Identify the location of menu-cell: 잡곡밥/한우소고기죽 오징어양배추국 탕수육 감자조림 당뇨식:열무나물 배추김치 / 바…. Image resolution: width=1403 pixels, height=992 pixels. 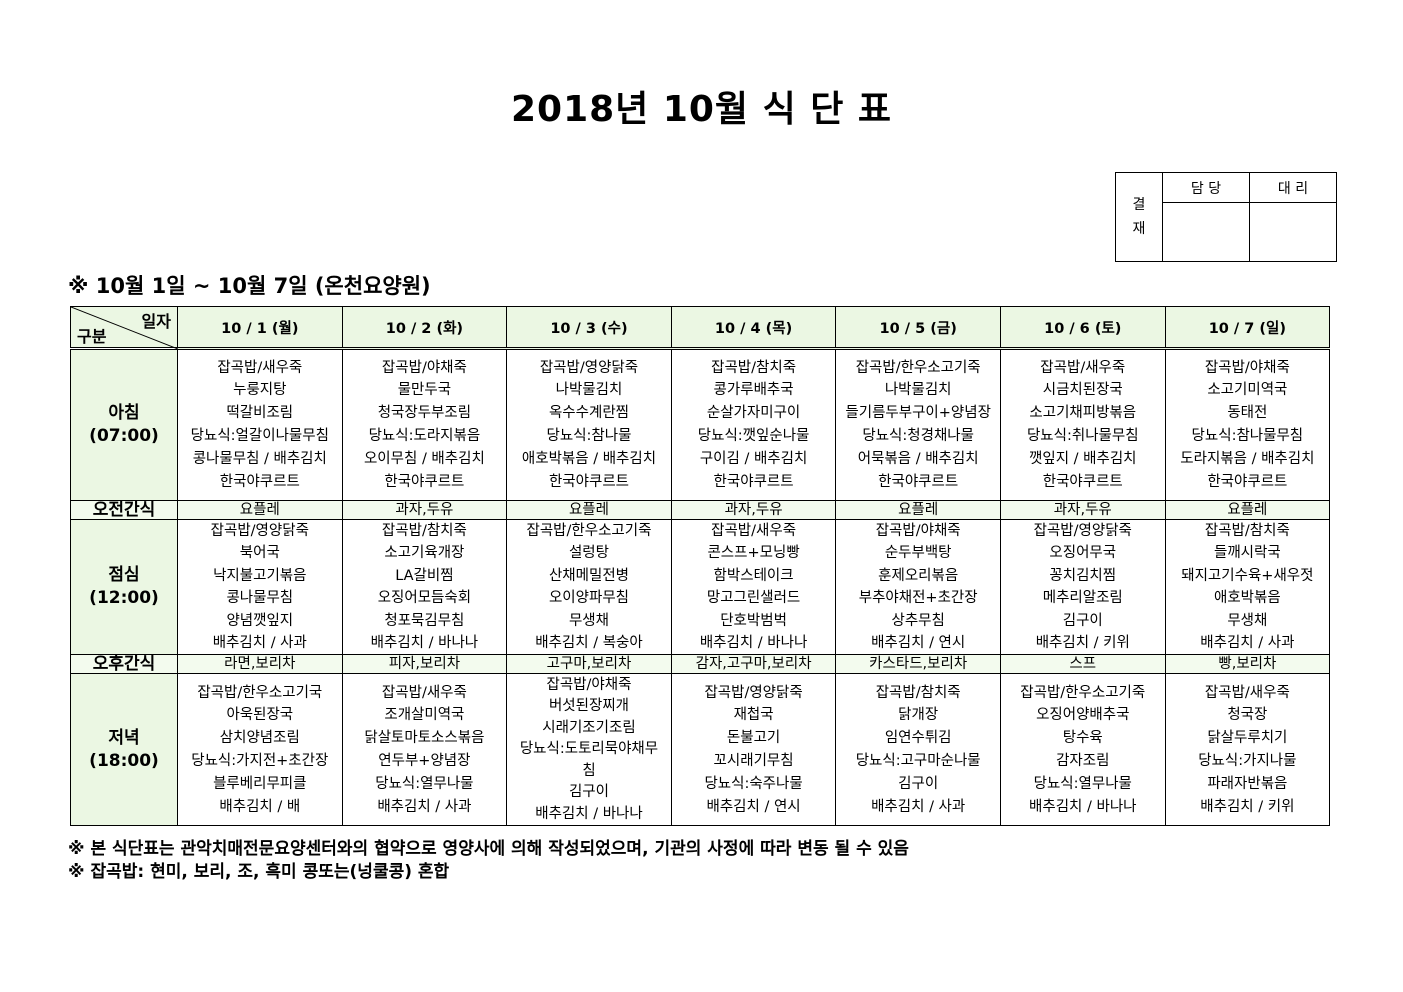
(1082, 750).